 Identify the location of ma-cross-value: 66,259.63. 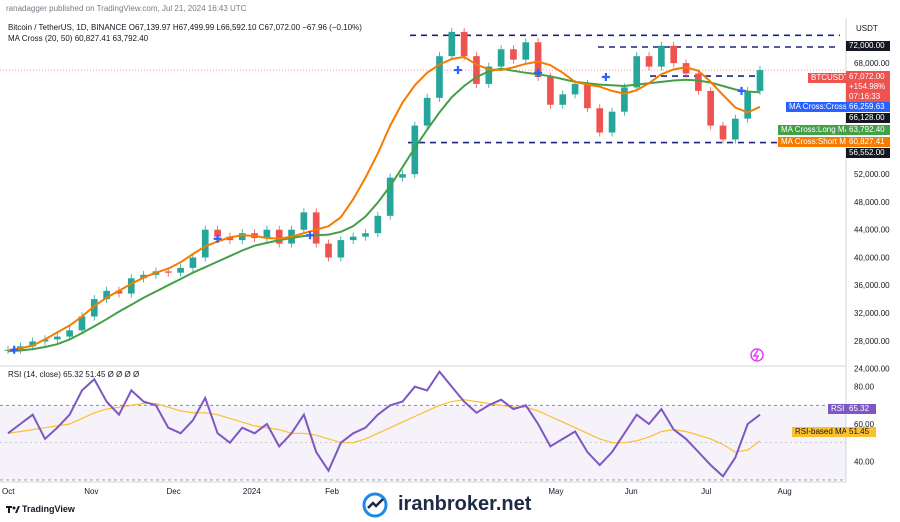
(868, 107).